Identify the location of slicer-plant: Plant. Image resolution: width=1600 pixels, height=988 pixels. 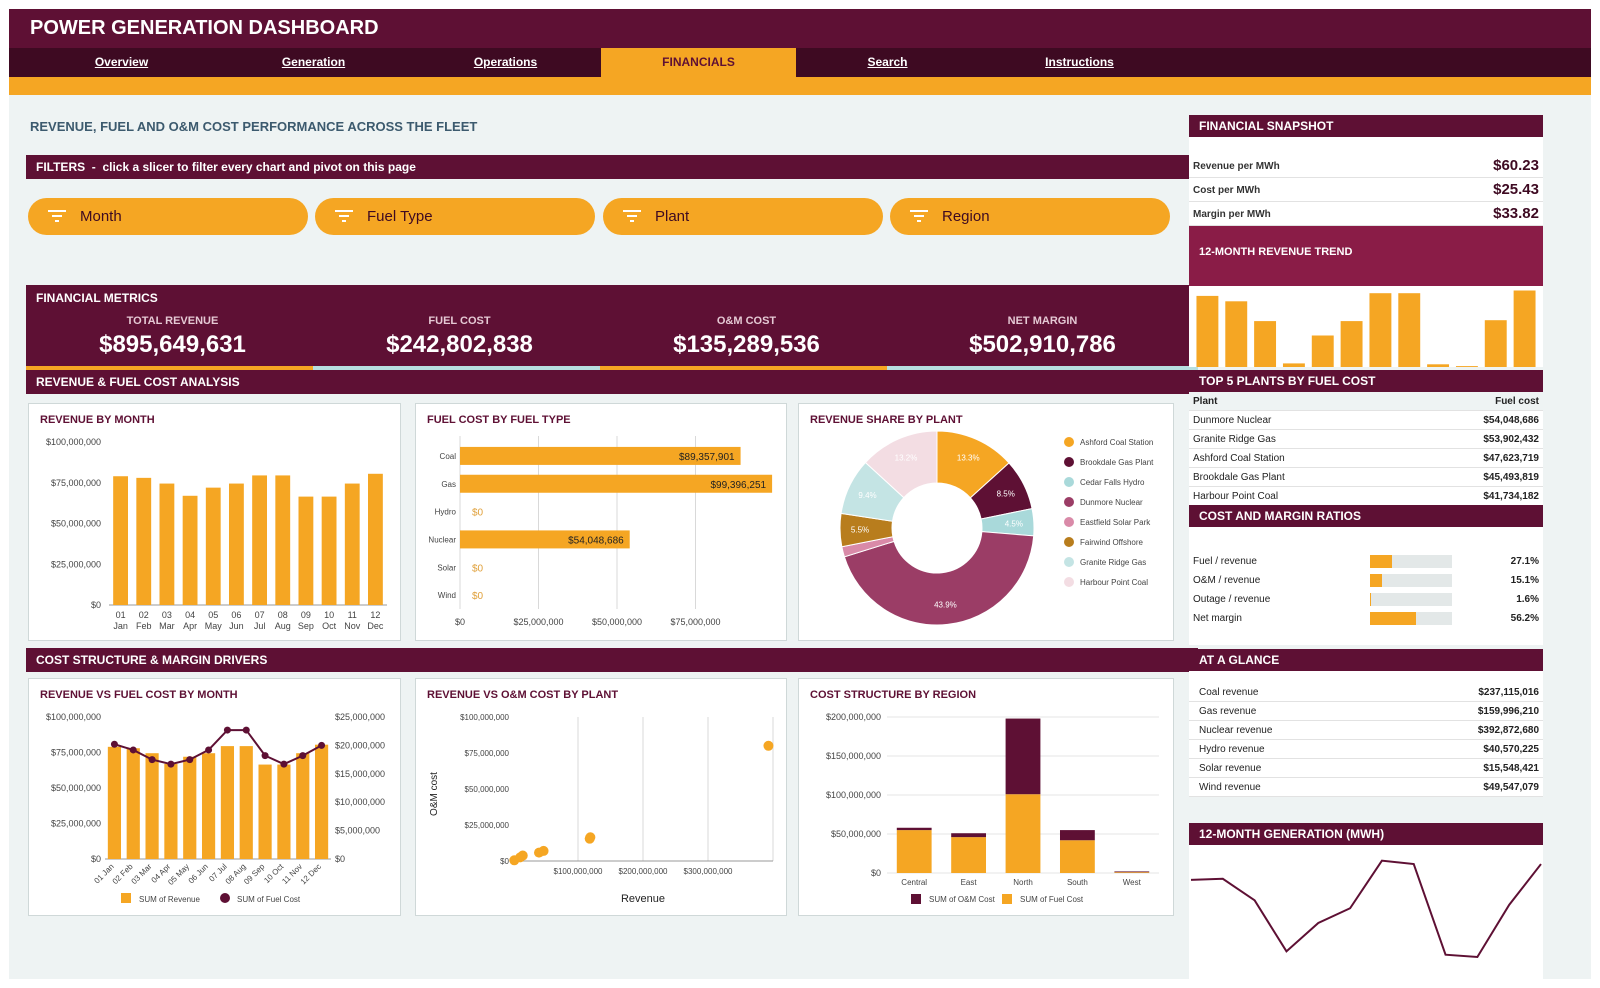
(743, 216).